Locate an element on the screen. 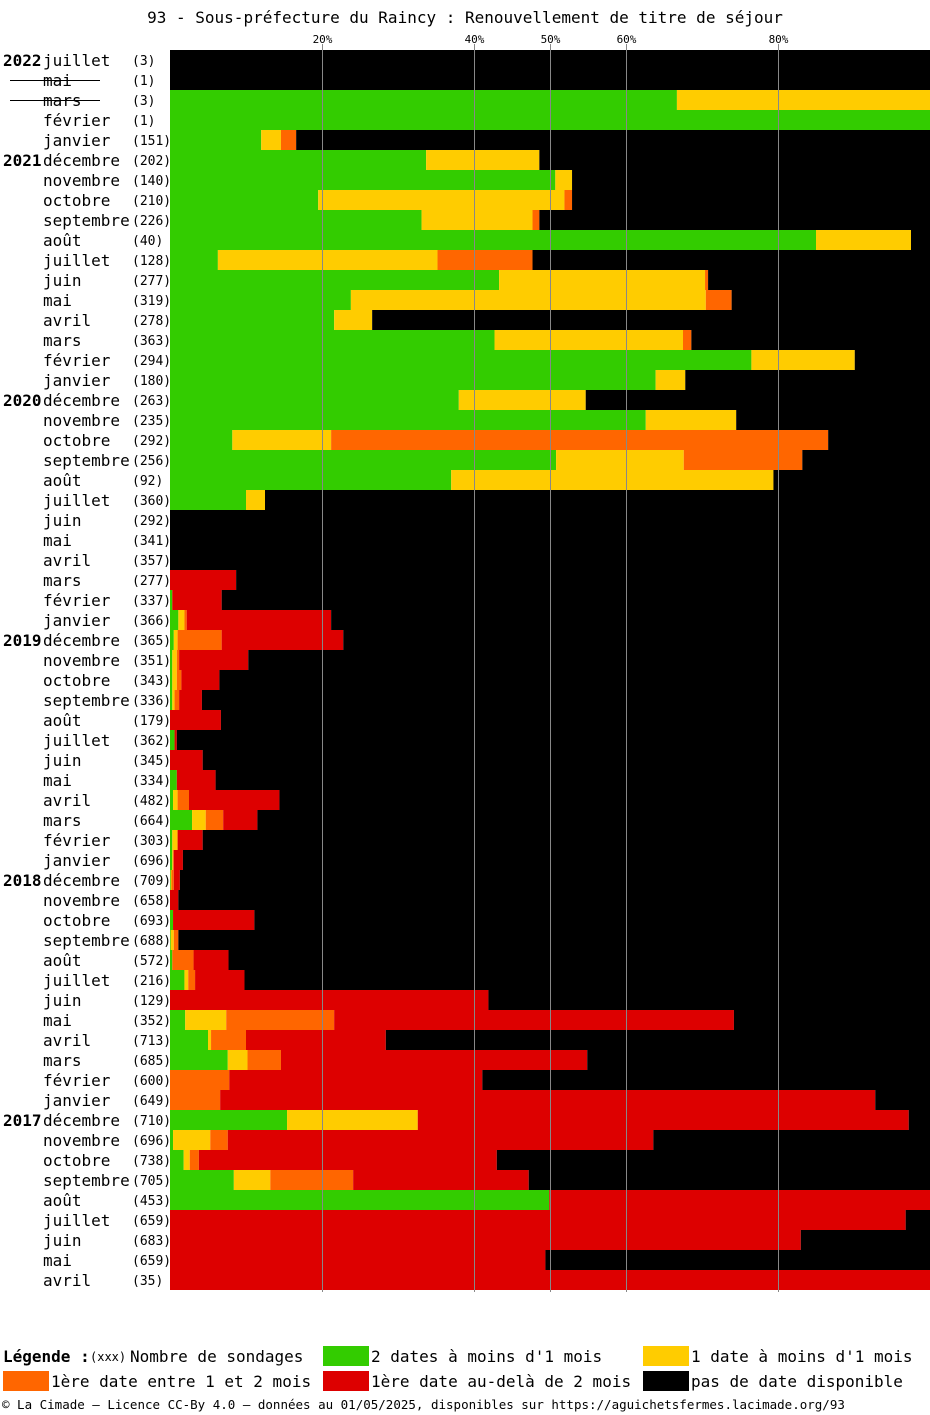  count-label: (292) is located at coordinates (151, 521).